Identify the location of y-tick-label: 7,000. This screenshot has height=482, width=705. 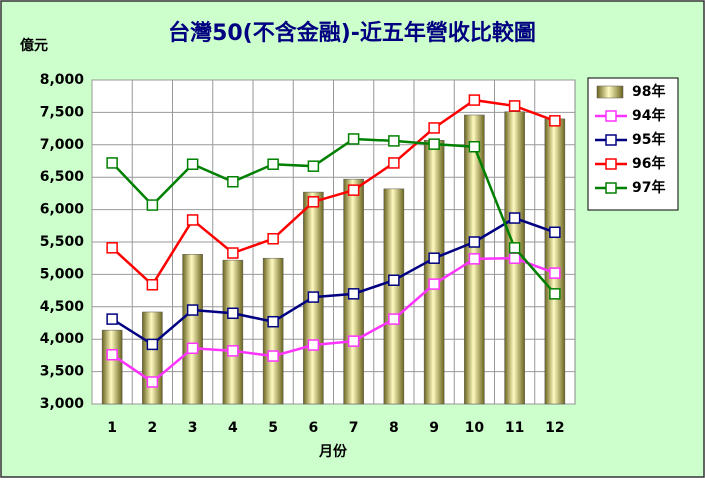
(62, 145).